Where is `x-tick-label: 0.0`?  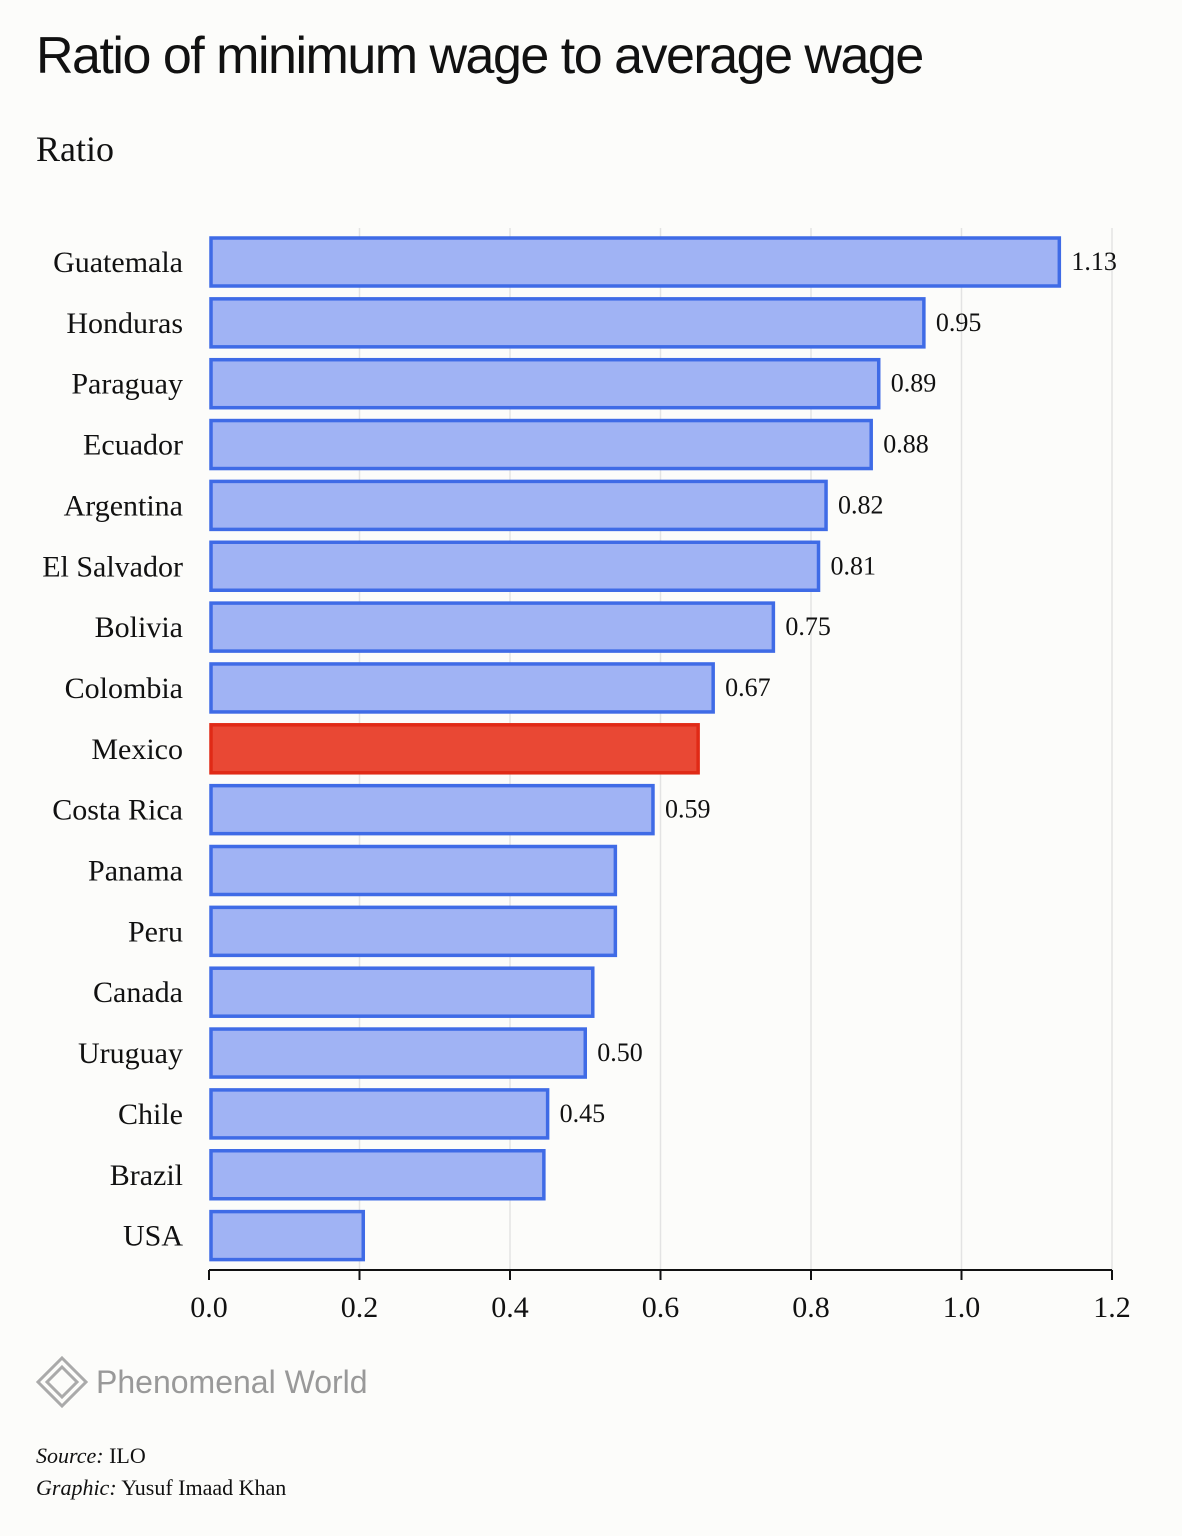
x-tick-label: 0.0 is located at coordinates (209, 1307).